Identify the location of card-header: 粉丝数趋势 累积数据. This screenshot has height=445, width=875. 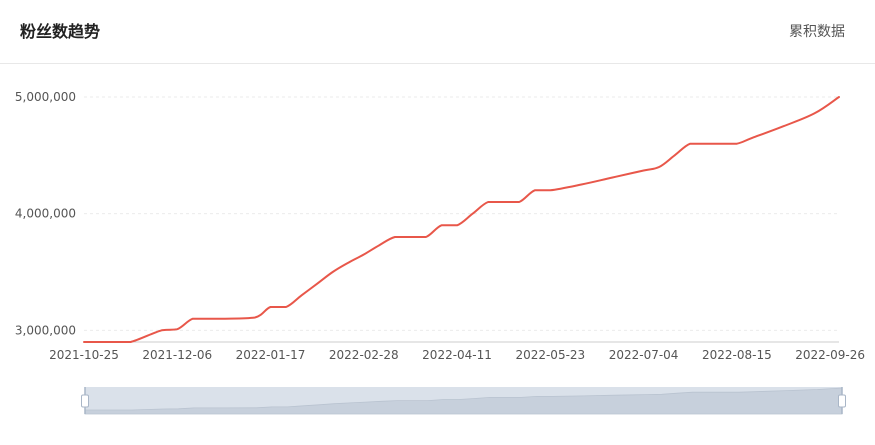
(437, 32).